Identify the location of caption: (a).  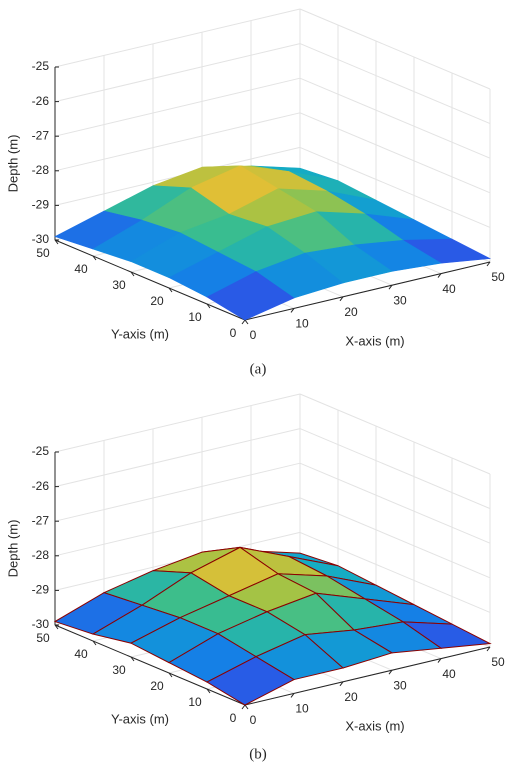
(258, 369).